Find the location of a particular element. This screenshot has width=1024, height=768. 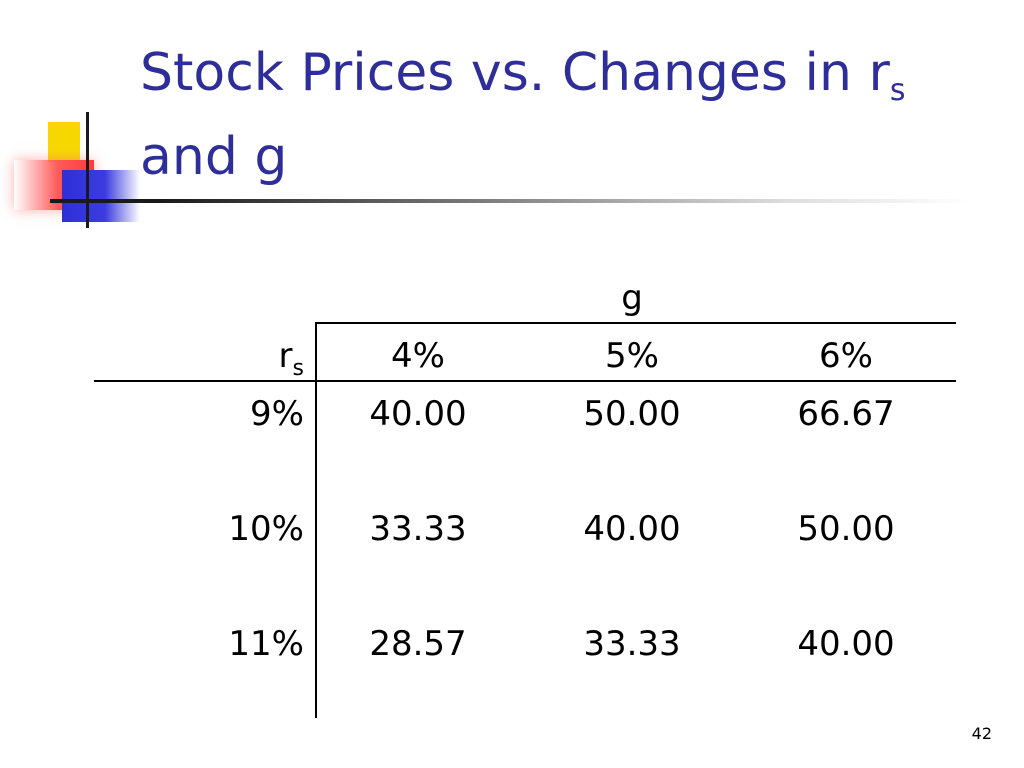

rs-header: rs is located at coordinates (244, 362).